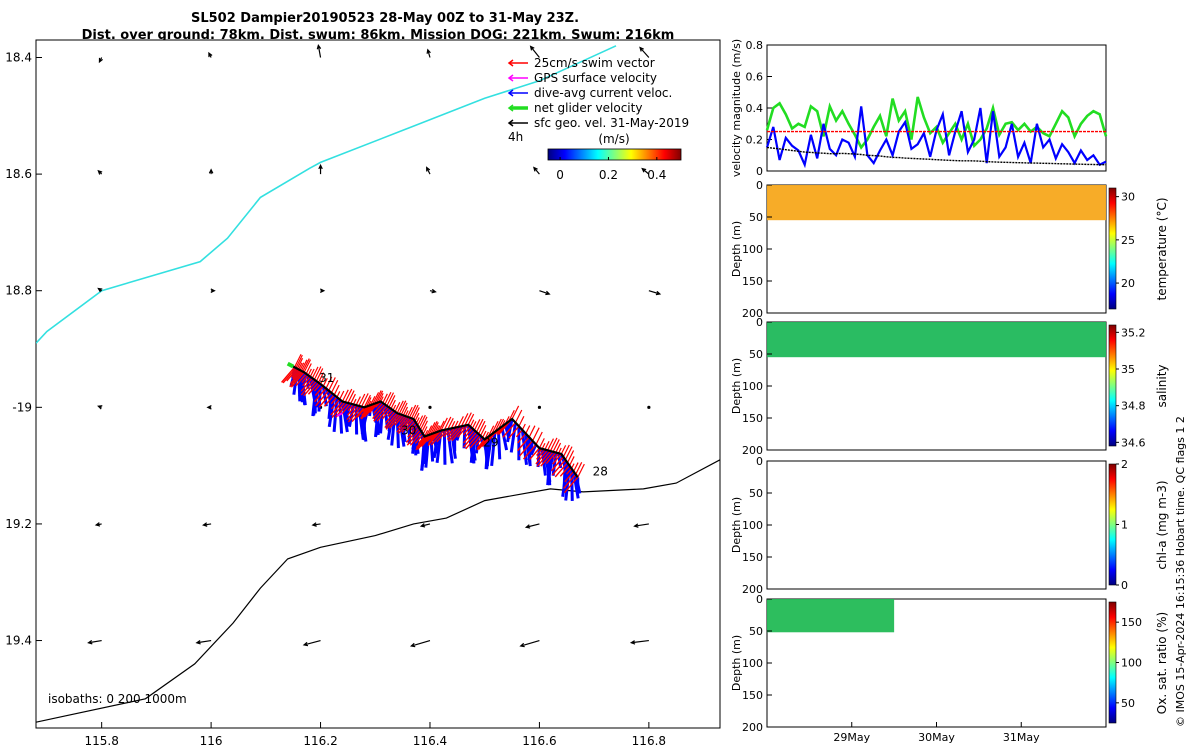  What do you see at coordinates (1128, 283) in the screenshot?
I see `temperature-colorbar-tick-label: 20` at bounding box center [1128, 283].